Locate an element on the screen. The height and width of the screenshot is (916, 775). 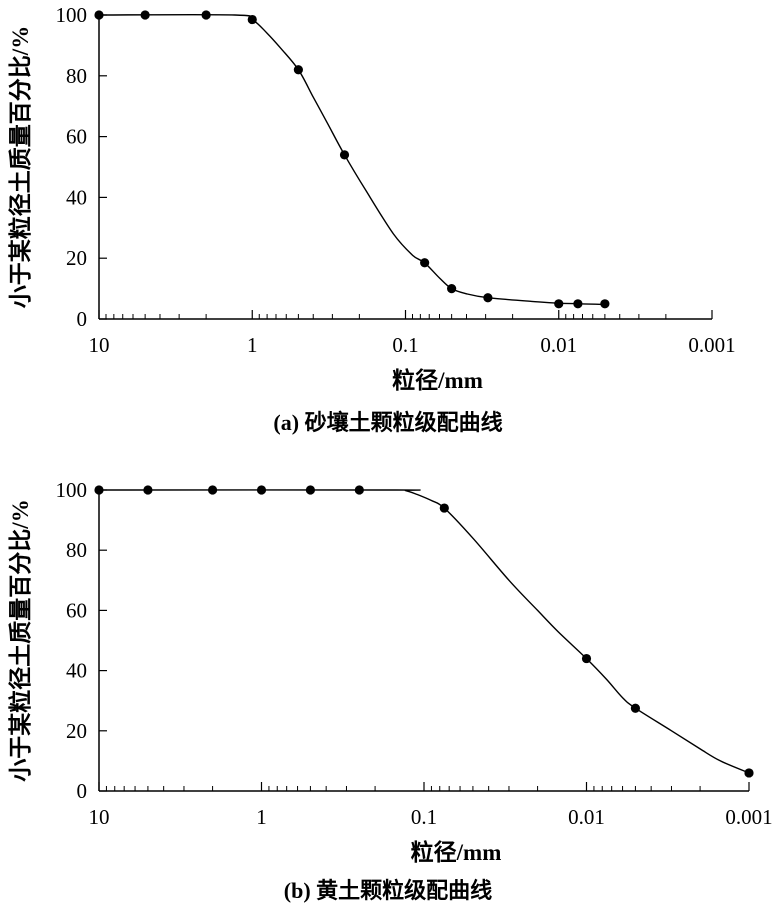
chart-caption: (a) 砂壤土颗粒级配曲线 is located at coordinates (387, 422).